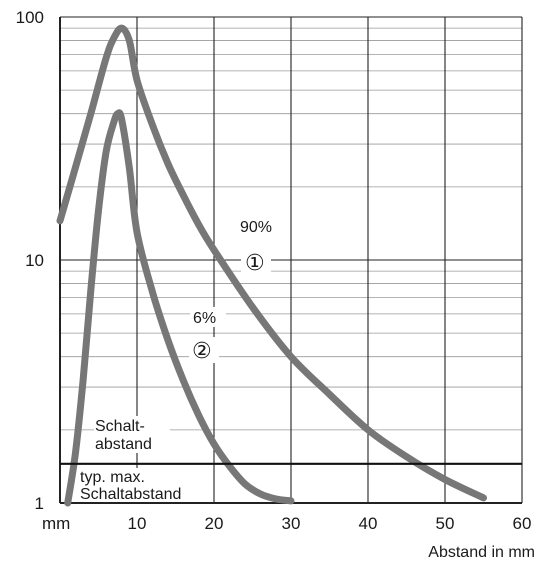 This screenshot has width=541, height=563. Describe the element at coordinates (214, 523) in the screenshot. I see `x-tick-label: 20` at that location.